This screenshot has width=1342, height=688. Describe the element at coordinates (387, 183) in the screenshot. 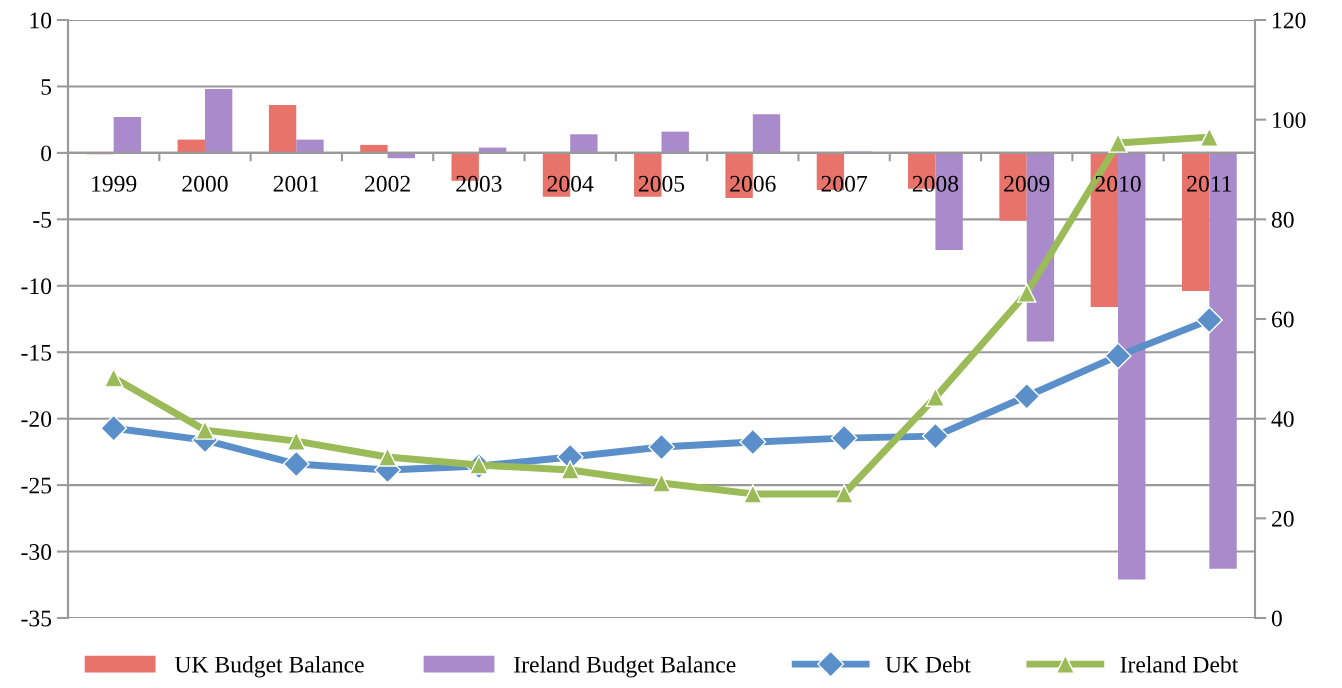

I see `x-tick-label: 2002` at that location.